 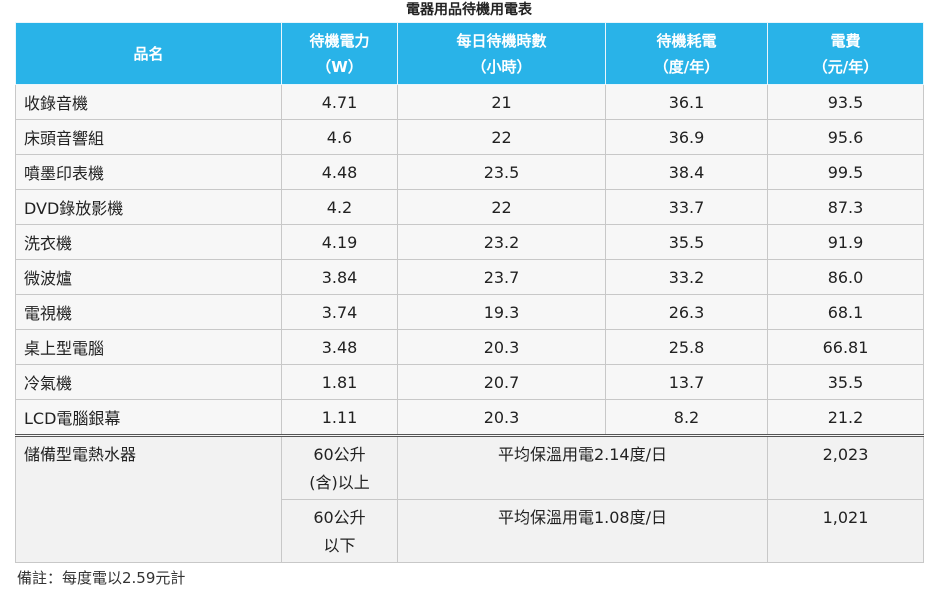 What do you see at coordinates (148, 53) in the screenshot?
I see `header-item-name: 品名` at bounding box center [148, 53].